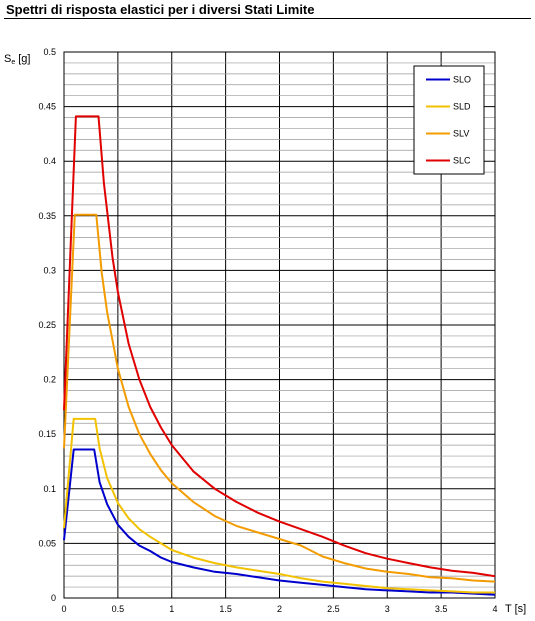  What do you see at coordinates (462, 80) in the screenshot?
I see `legend-label-slo: SLO` at bounding box center [462, 80].